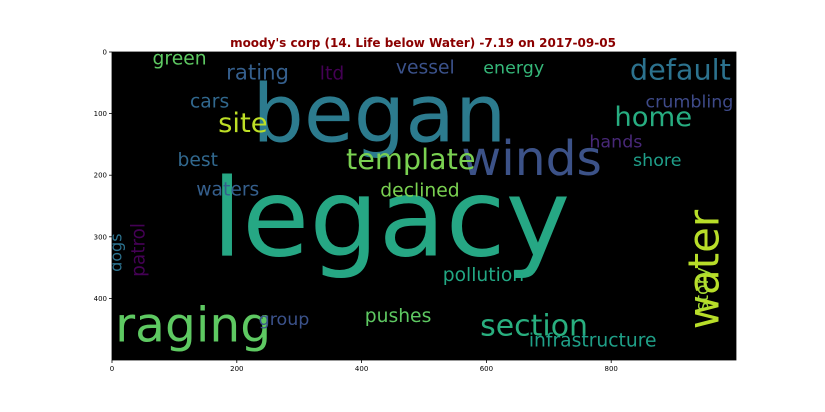 The width and height of the screenshot is (825, 412). Describe the element at coordinates (105, 53) in the screenshot. I see `y-tick-label: 0` at that location.